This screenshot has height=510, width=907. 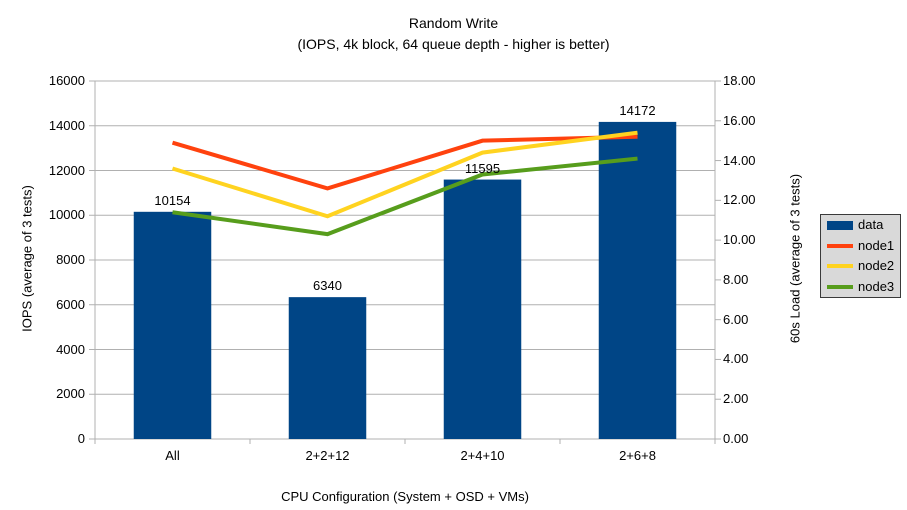 I want to click on right-axis-tick-label: 16.00, so click(x=739, y=120).